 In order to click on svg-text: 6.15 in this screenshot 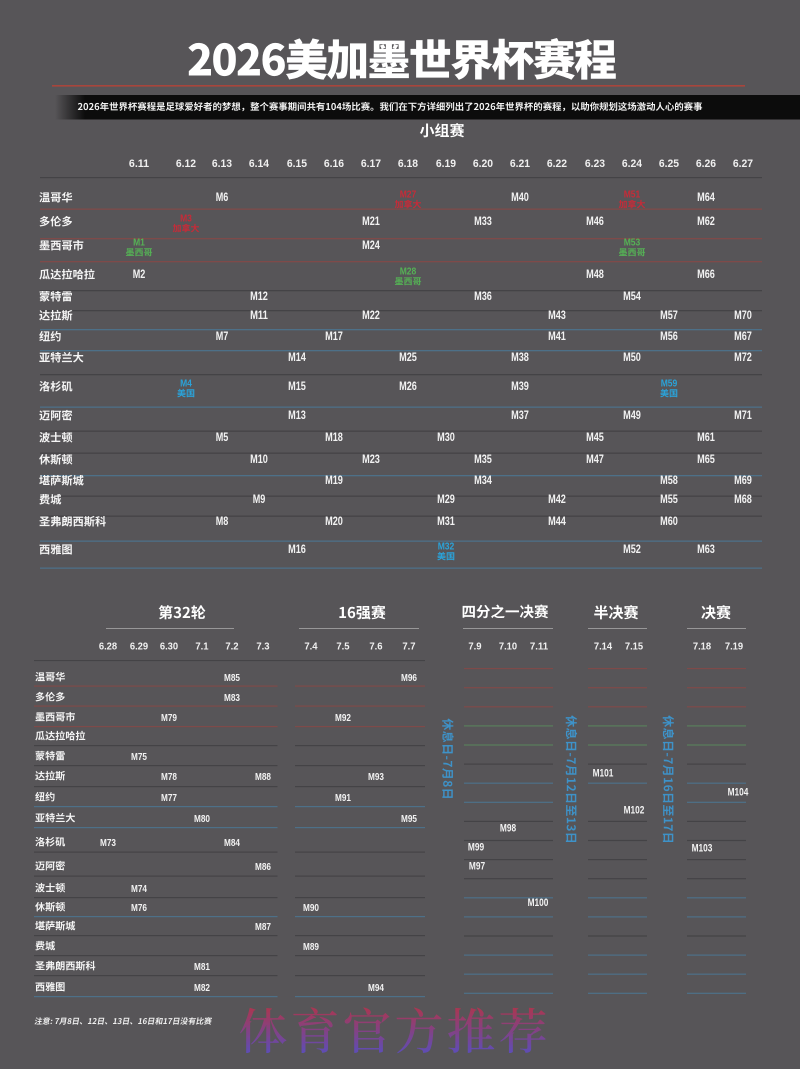, I will do `click(297, 164)`.